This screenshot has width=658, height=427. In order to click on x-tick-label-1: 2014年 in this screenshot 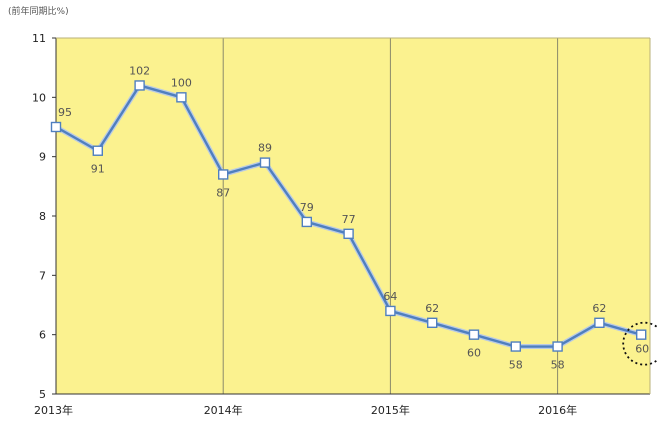, I will do `click(223, 410)`.